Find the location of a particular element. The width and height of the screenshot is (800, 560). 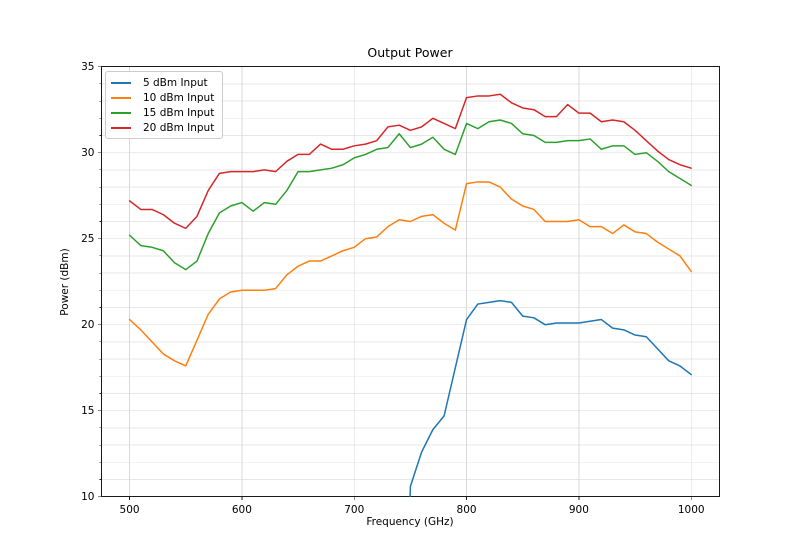

x-tick-label: 500 is located at coordinates (130, 510).